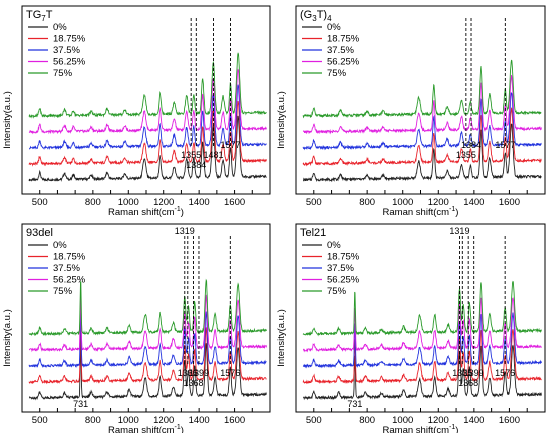  What do you see at coordinates (39, 16) in the screenshot?
I see `panel-title: TG7T` at bounding box center [39, 16].